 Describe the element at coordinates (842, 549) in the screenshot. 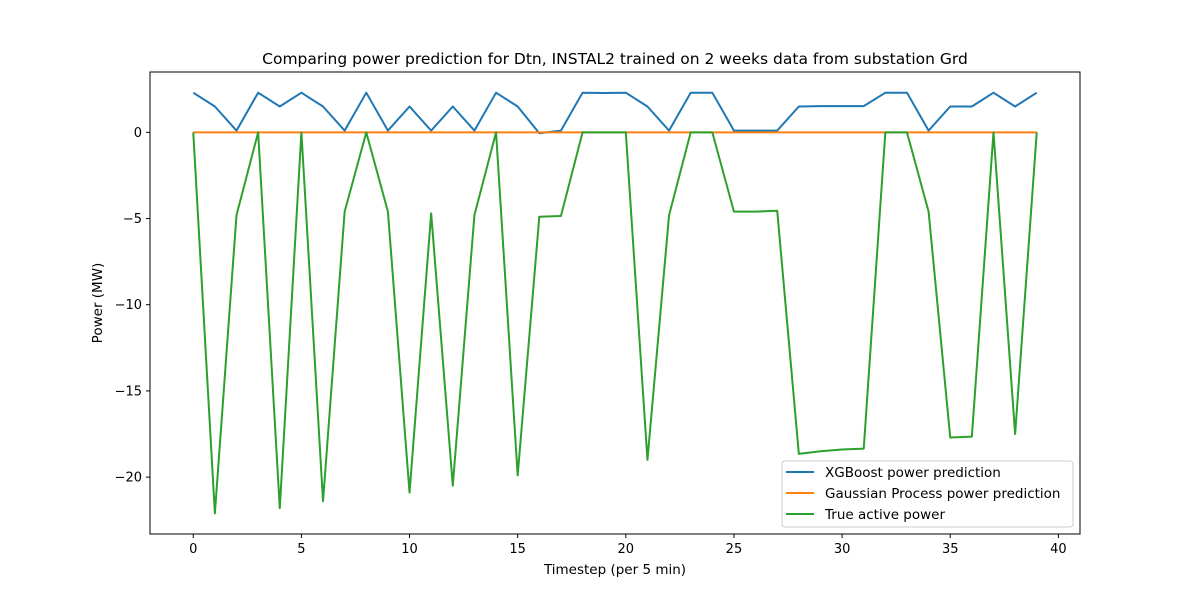

I see `x-tick-label: 30` at that location.